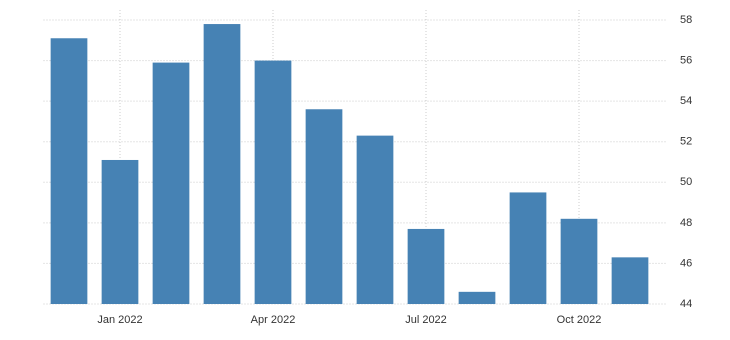 This screenshot has width=730, height=340. Describe the element at coordinates (686, 182) in the screenshot. I see `y-tick-label: 50` at that location.